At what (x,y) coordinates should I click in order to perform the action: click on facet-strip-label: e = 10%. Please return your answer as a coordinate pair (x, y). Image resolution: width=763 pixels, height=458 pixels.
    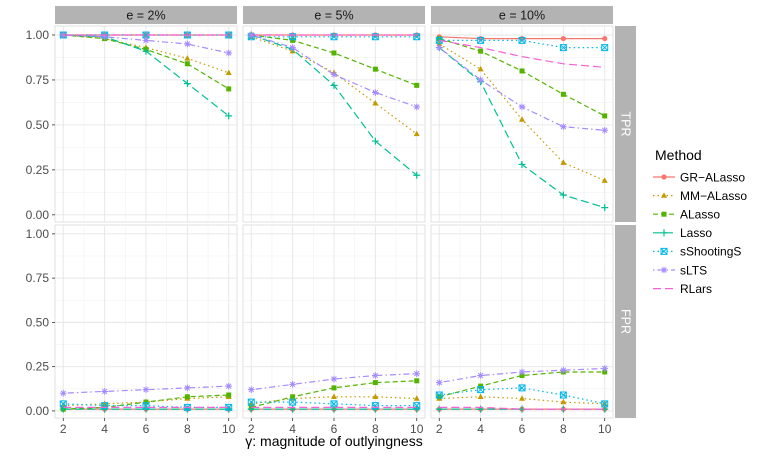
    Looking at the image, I should click on (522, 16).